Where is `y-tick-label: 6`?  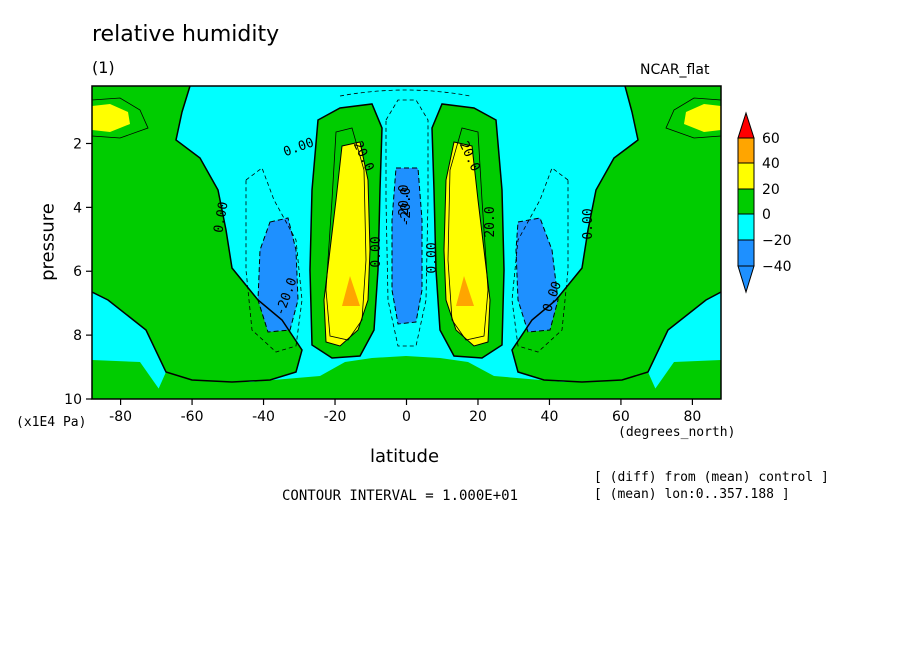
y-tick-label: 6 is located at coordinates (77, 272).